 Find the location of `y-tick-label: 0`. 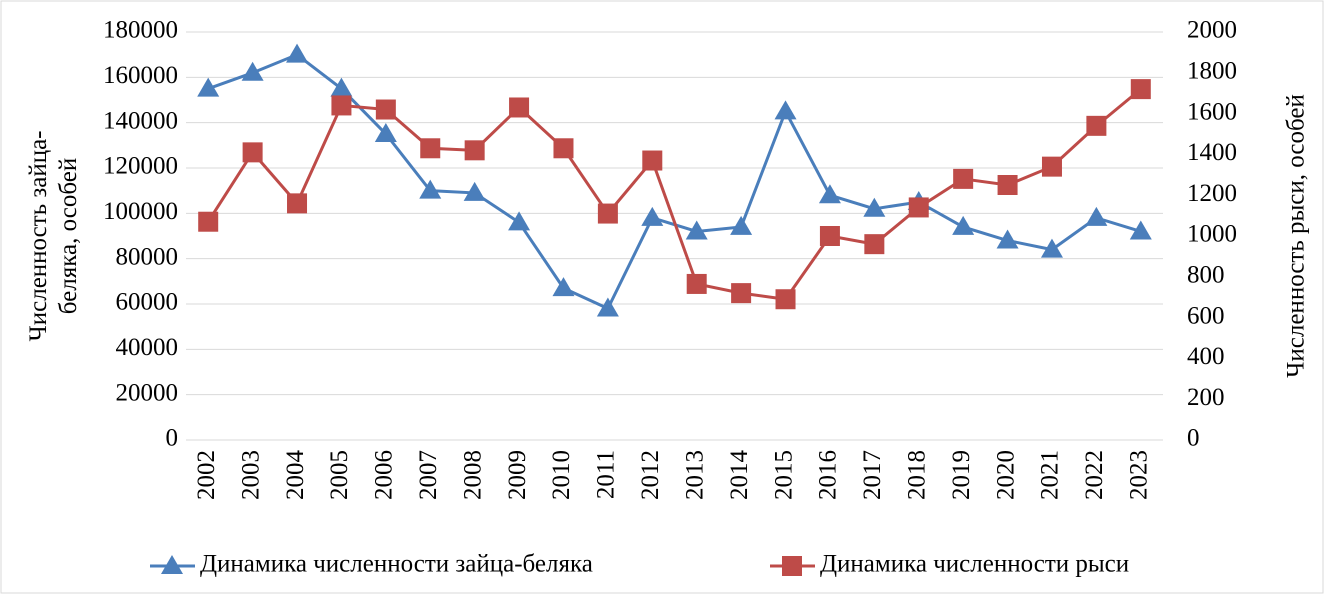

y-tick-label: 0 is located at coordinates (172, 438).